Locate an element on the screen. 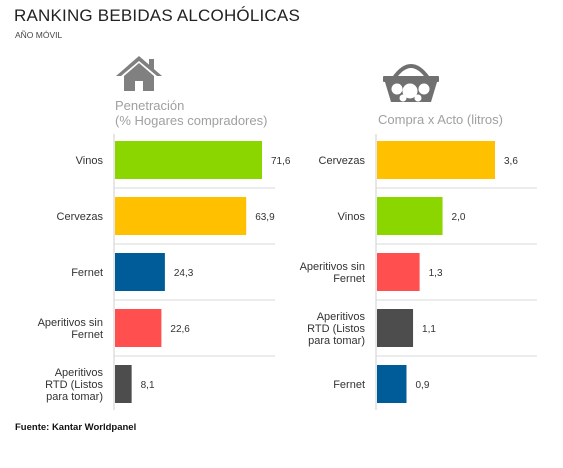  value-label: 24,3 is located at coordinates (184, 273).